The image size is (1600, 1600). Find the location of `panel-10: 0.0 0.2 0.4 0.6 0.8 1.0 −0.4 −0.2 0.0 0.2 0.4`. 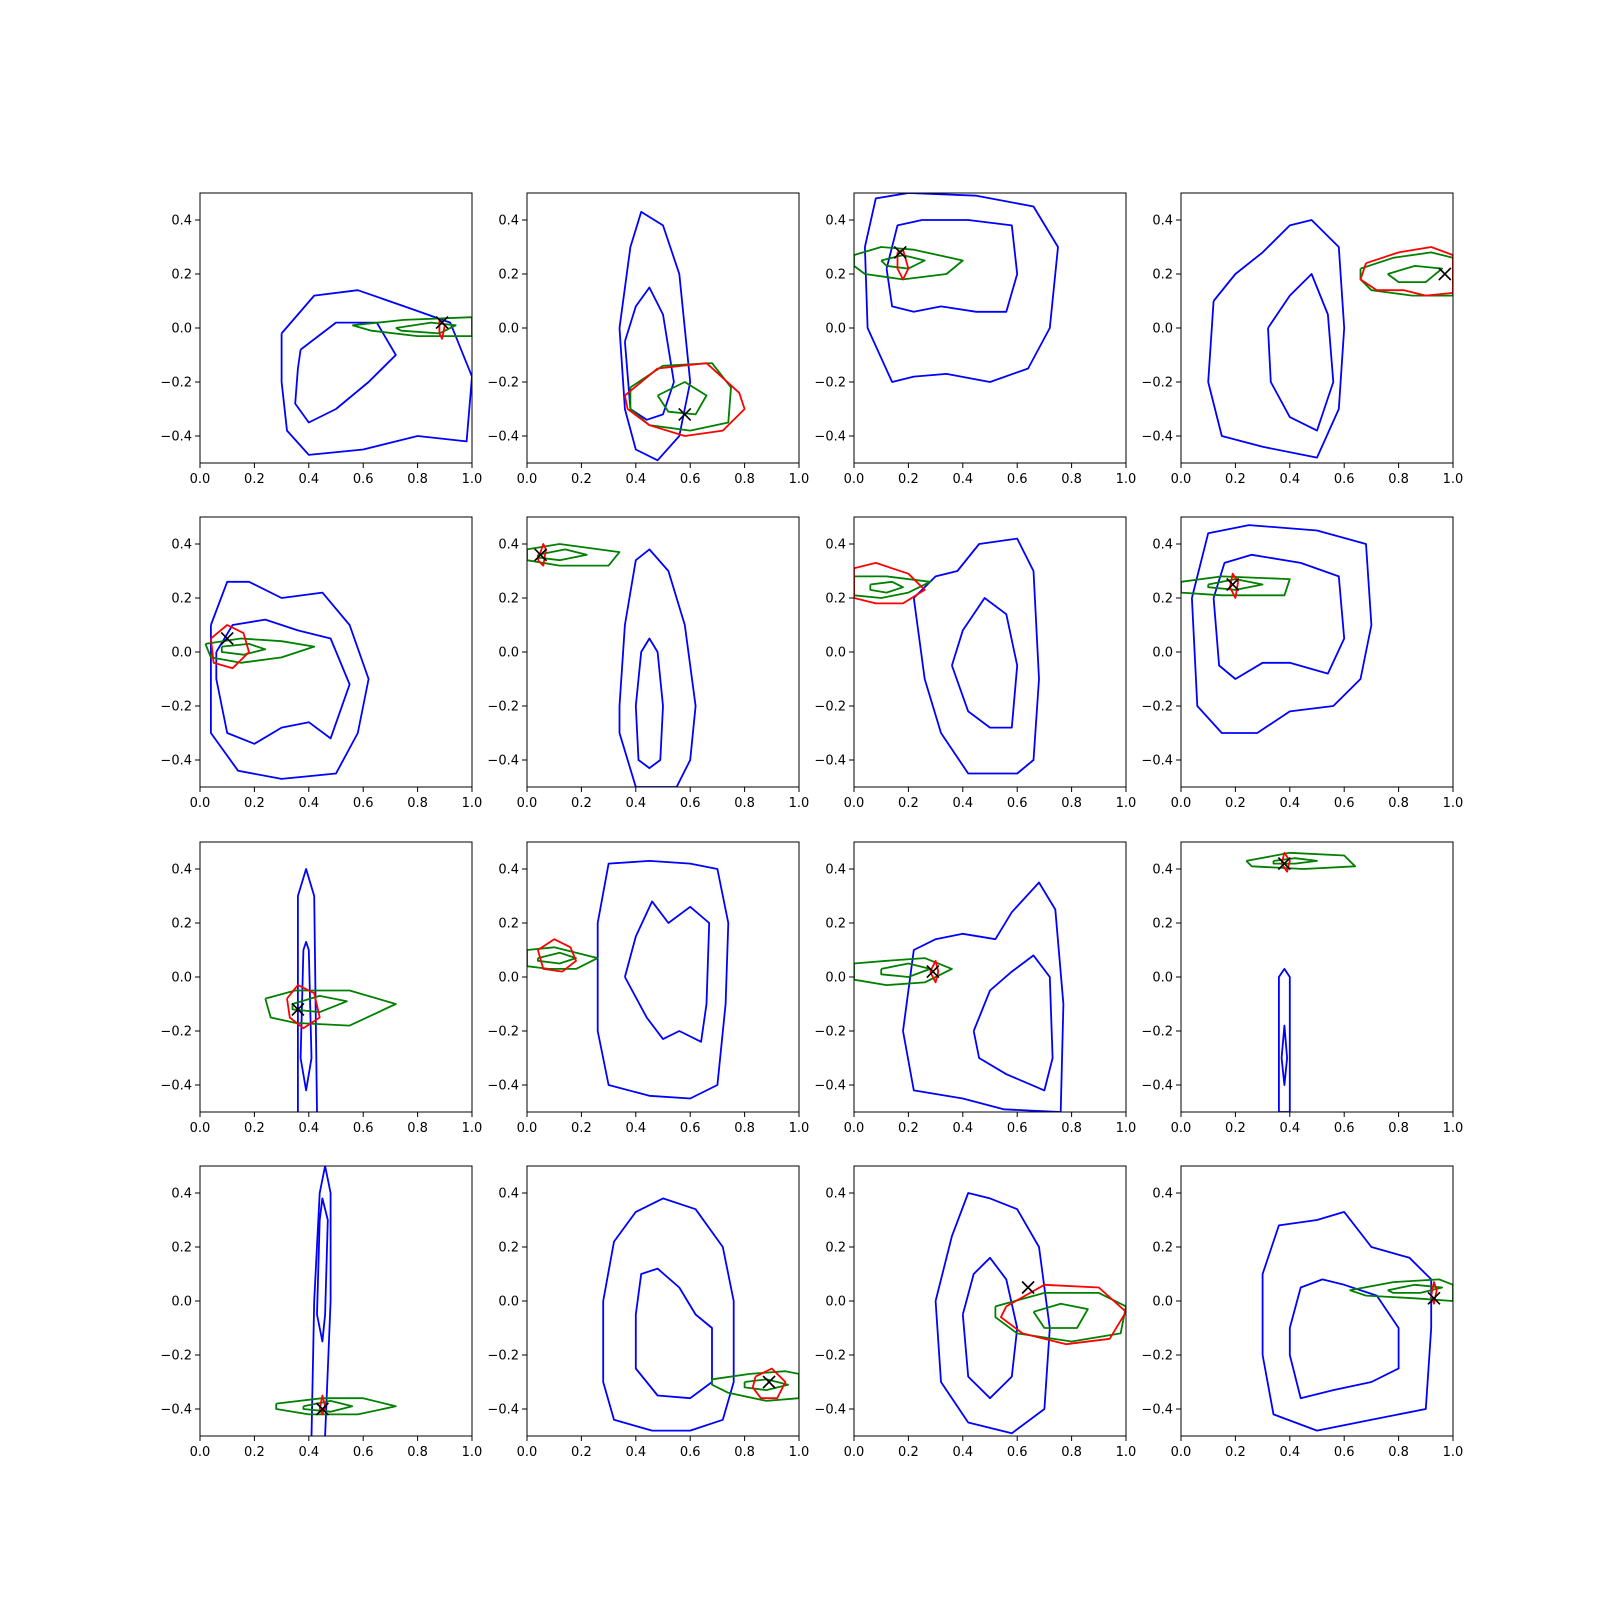

panel-10: 0.0 0.2 0.4 0.6 0.8 1.0 −0.4 −0.2 0.0 0.2 0.4 is located at coordinates (648, 988).